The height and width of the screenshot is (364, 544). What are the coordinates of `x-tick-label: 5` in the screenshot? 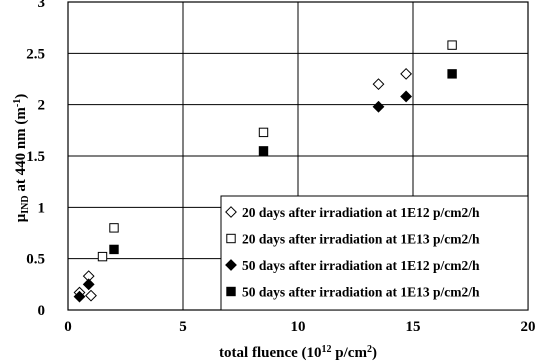 It's located at (183, 327).